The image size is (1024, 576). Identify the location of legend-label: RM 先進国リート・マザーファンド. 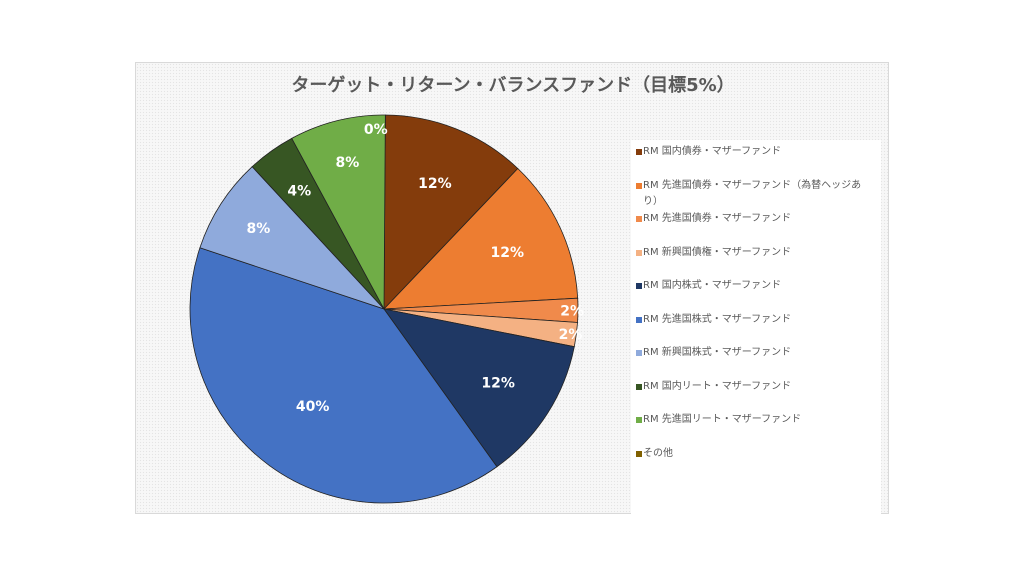
(722, 419).